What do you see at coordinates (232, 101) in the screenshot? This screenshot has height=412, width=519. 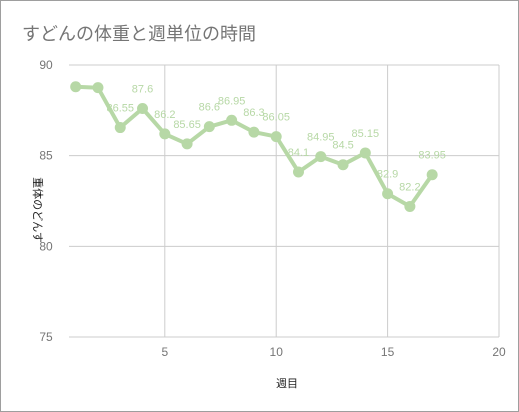 I see `data-label: 86.95` at bounding box center [232, 101].